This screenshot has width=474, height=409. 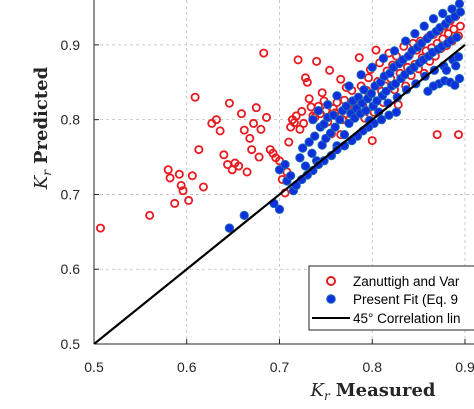 What do you see at coordinates (41, 182) in the screenshot?
I see `y-axis-symbol: K` at bounding box center [41, 182].